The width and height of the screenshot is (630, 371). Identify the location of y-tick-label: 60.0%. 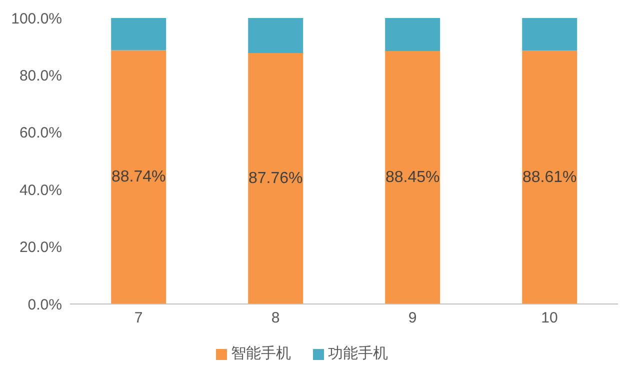
(40, 133).